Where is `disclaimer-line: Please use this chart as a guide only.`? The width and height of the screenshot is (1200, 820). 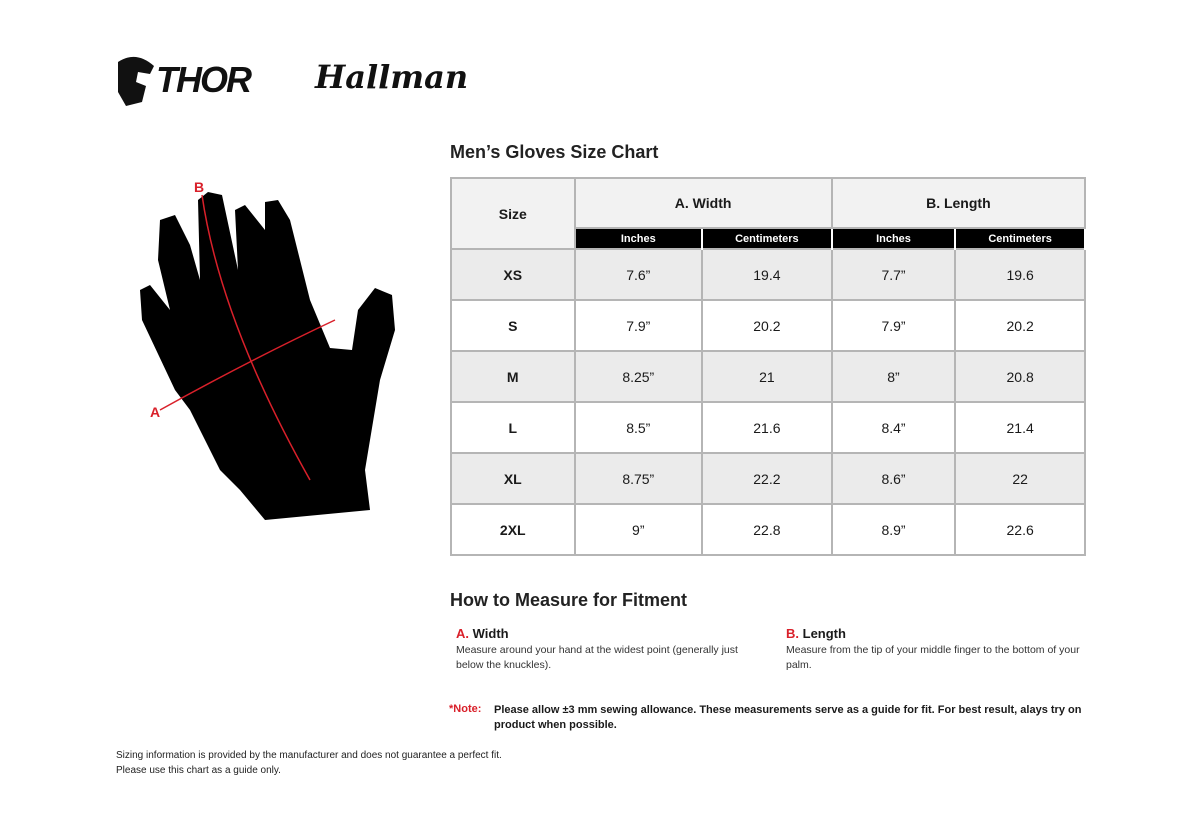
disclaimer-line: Please use this chart as a guide only. is located at coordinates (198, 770).